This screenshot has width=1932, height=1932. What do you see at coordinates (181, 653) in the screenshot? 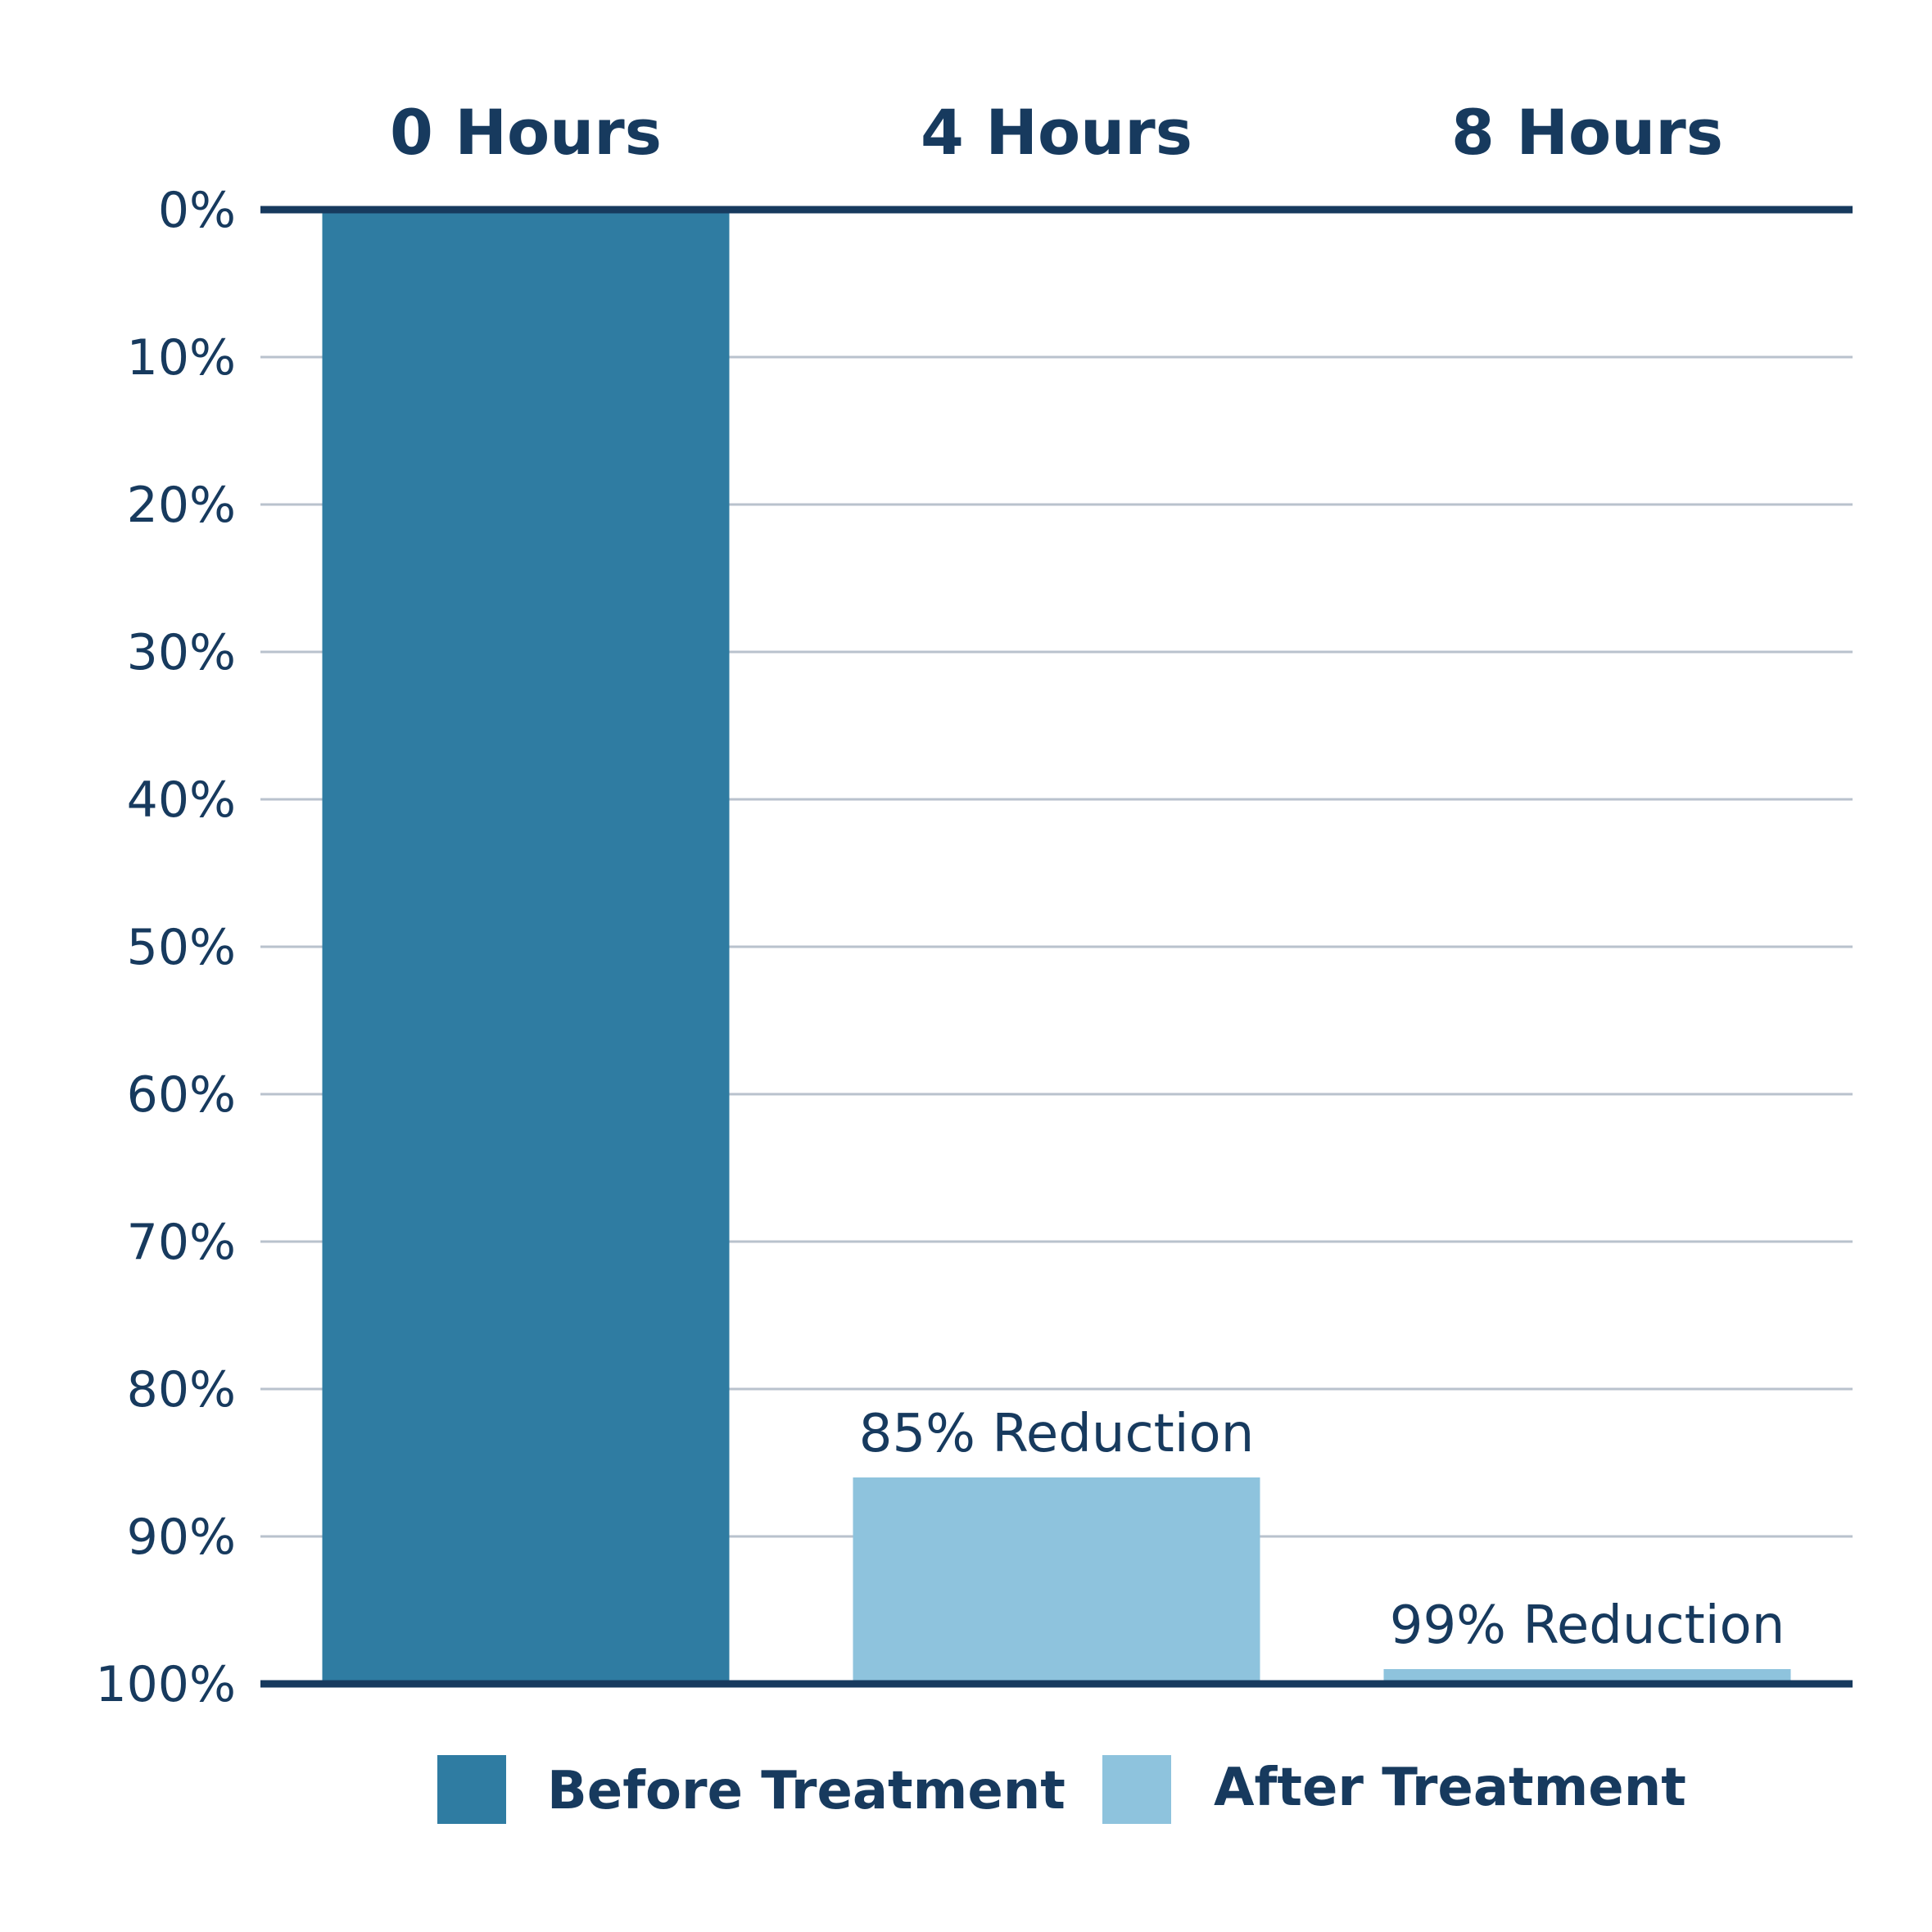
I see `y-tick-label-3: 30%` at bounding box center [181, 653].